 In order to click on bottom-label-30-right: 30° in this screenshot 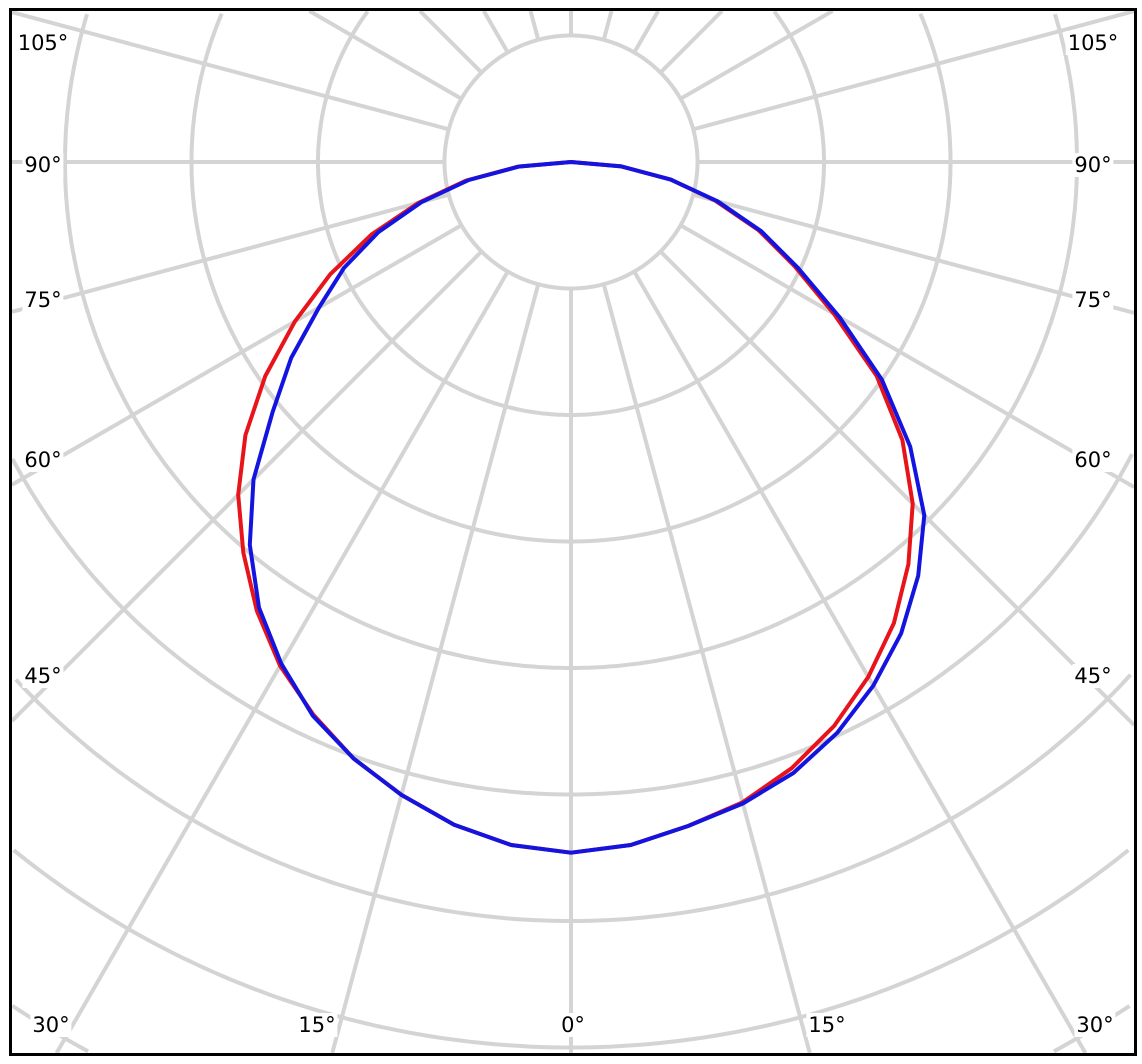, I will do `click(1095, 1025)`.